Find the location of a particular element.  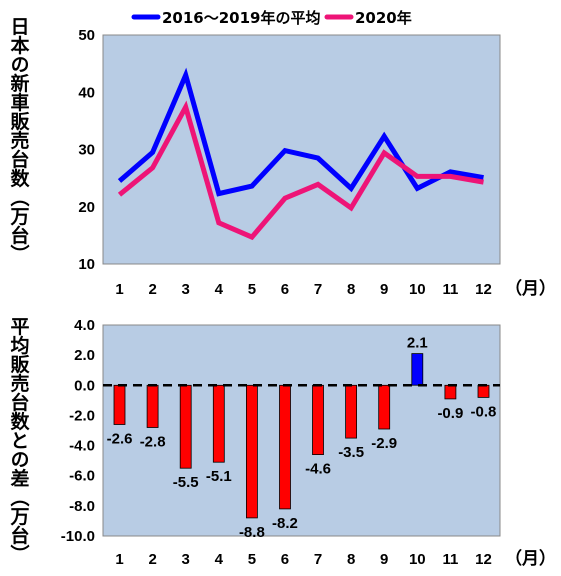

data-label: -5.5 is located at coordinates (186, 482).